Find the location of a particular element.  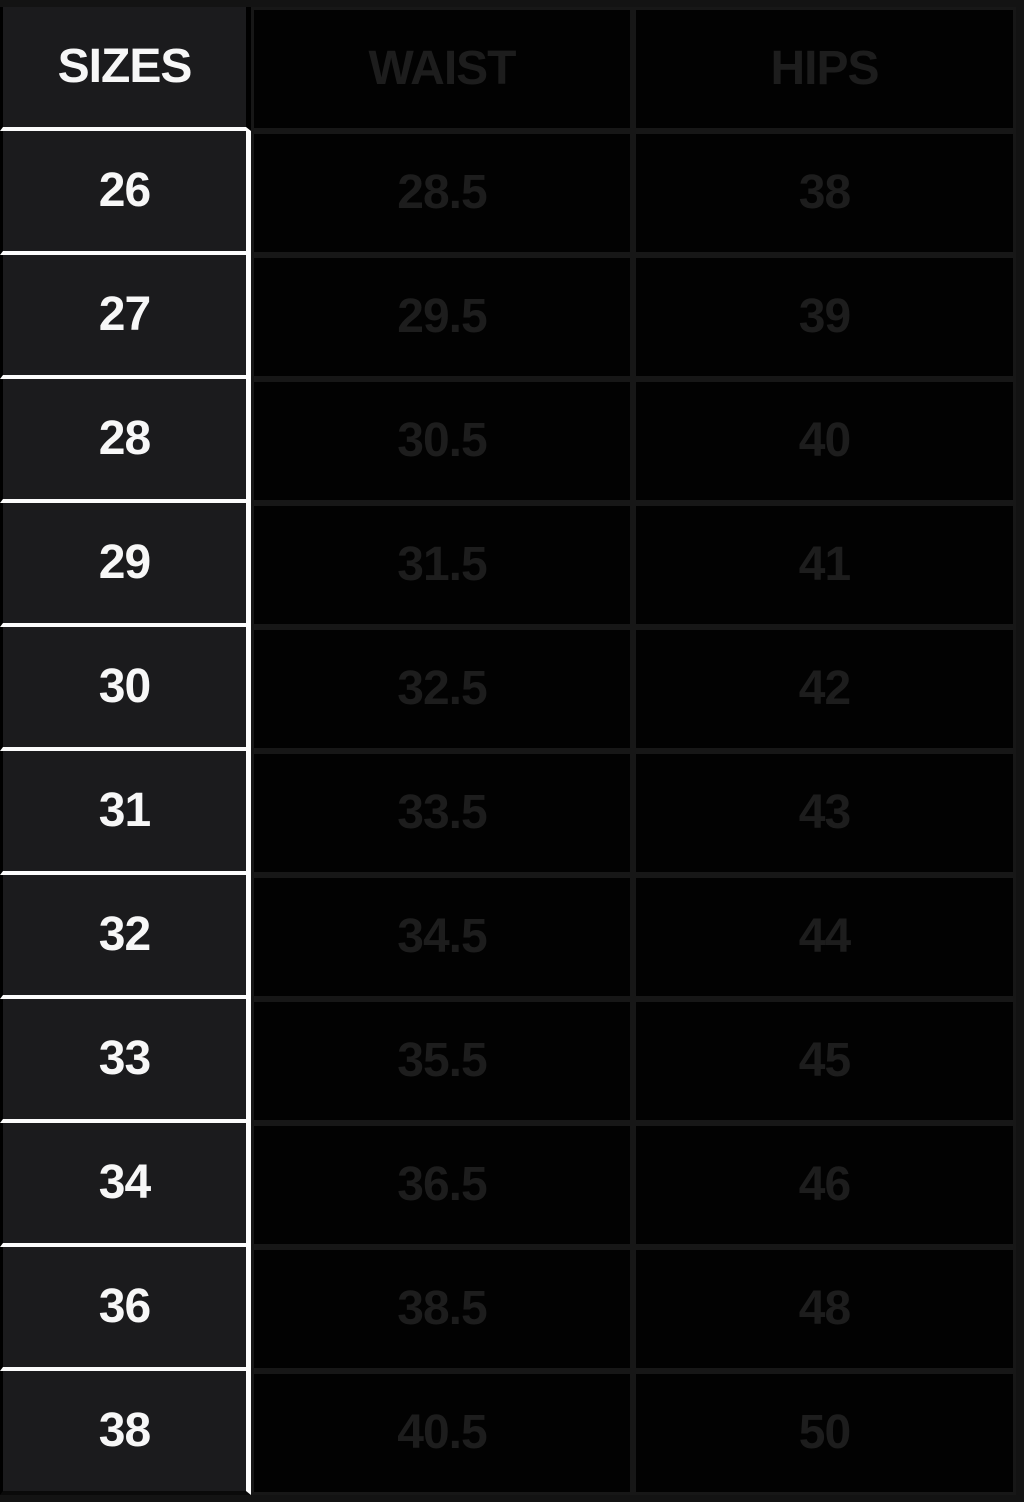

size-cell: 29 is located at coordinates (125, 565).